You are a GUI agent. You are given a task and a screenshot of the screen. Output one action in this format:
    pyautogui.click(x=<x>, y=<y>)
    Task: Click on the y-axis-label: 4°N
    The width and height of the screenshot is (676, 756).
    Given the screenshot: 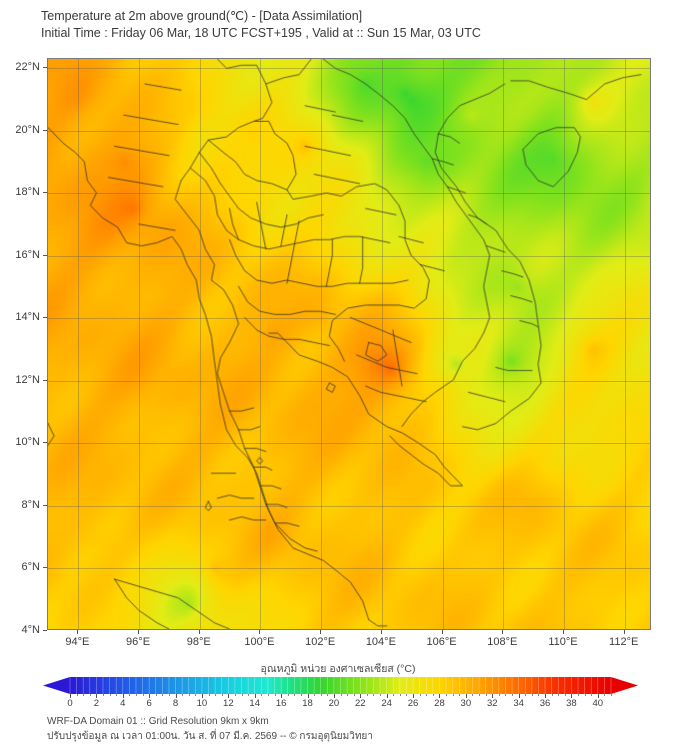 What is the action you would take?
    pyautogui.click(x=30, y=630)
    